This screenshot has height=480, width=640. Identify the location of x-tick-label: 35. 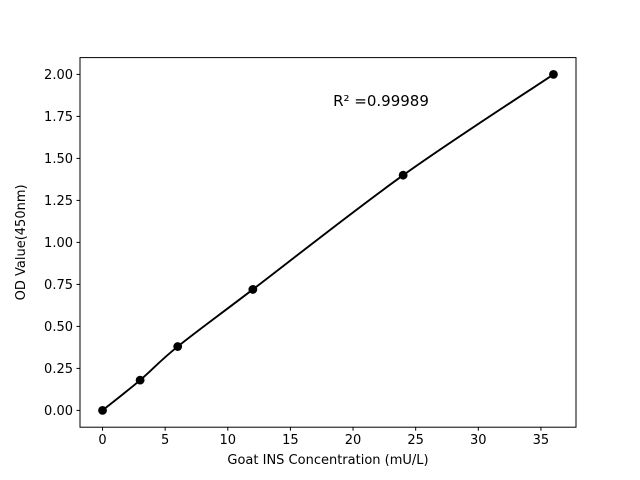
(541, 440).